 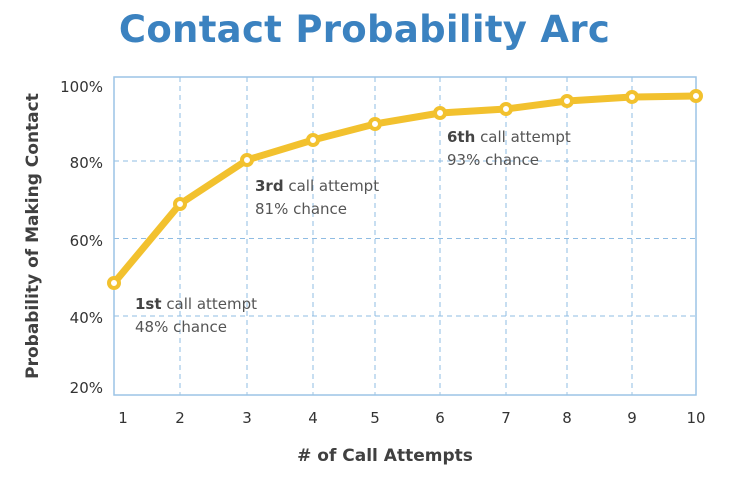 I want to click on y-tick-label: 80%, so click(x=86, y=163).